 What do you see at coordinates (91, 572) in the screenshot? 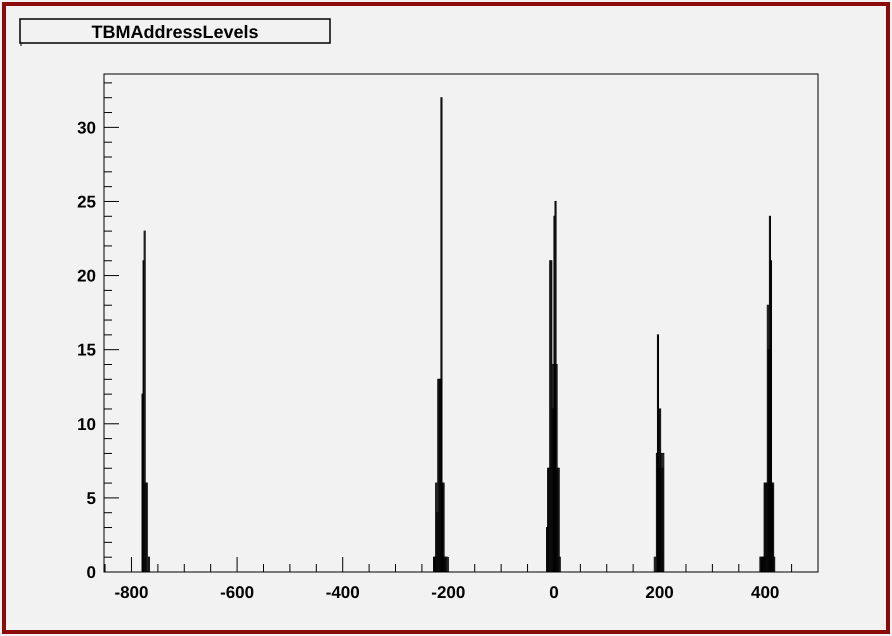
I see `y-tick-label: 0` at bounding box center [91, 572].